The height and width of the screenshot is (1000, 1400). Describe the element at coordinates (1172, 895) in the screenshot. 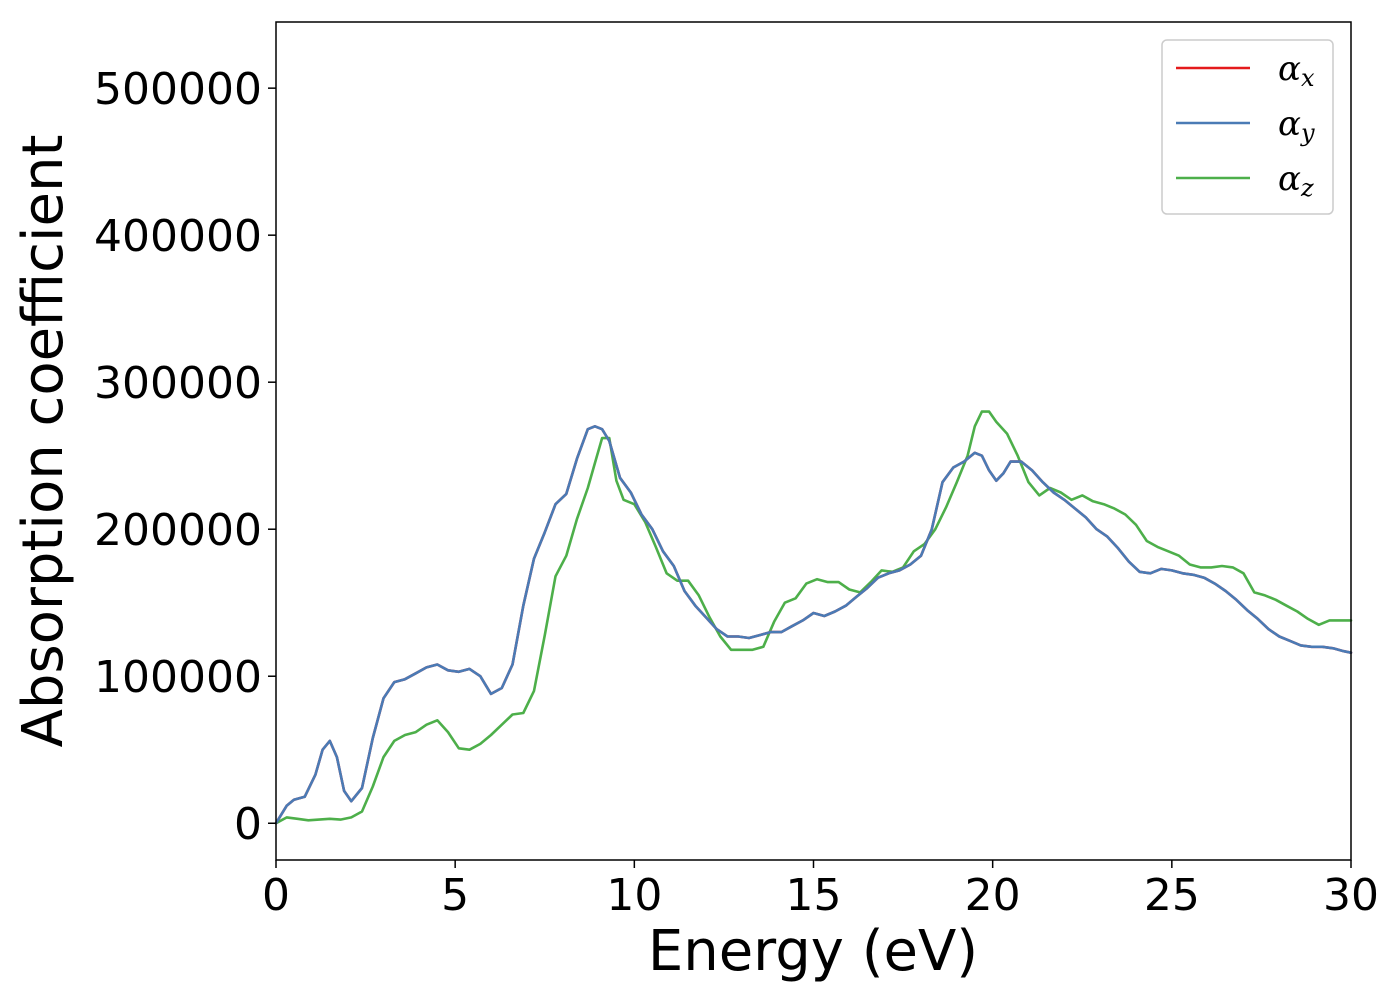

I see `x-tick-label: 25` at that location.